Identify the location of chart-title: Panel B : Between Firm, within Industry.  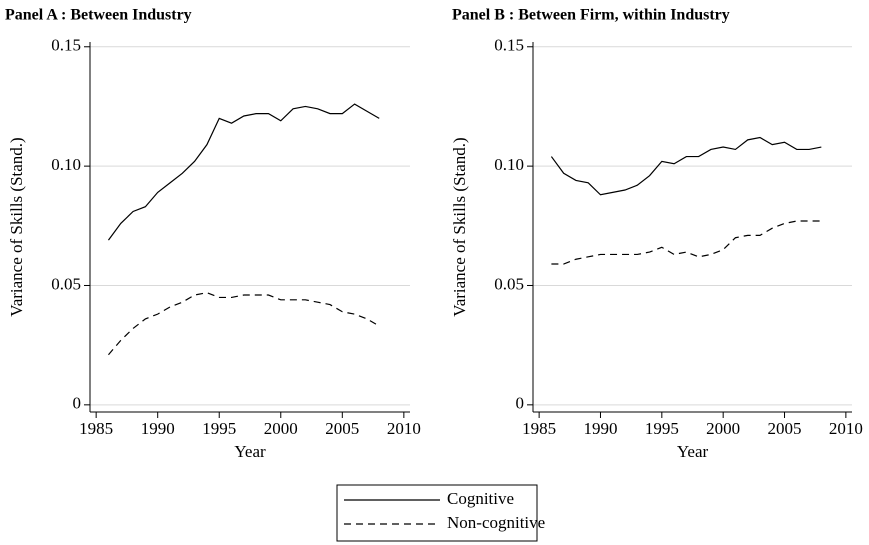
(591, 15).